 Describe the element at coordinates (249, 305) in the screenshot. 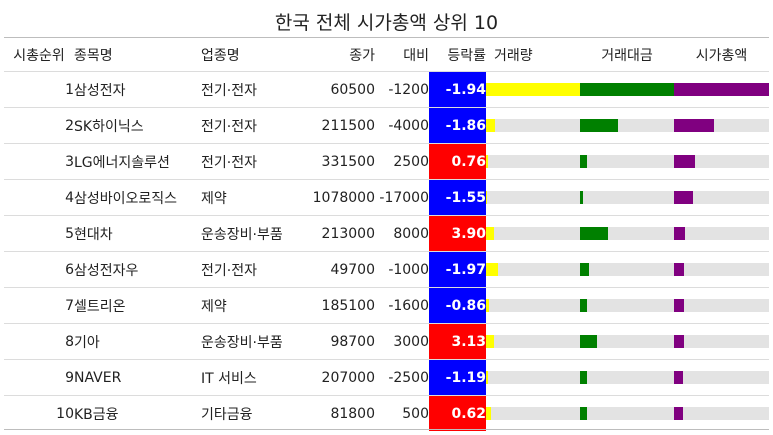

I see `cell-sector: 제약` at that location.